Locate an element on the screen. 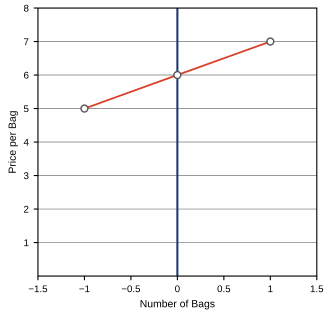 The image size is (330, 321). x-tick-label: 1.5 is located at coordinates (317, 288).